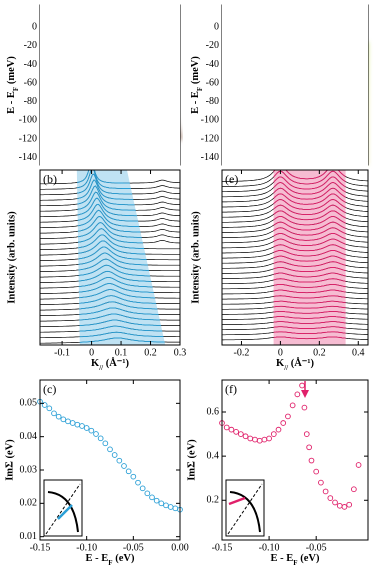 The width and height of the screenshot is (374, 567). Describe the element at coordinates (191, 460) in the screenshot. I see `axis-label: ImΣ (eV)` at that location.